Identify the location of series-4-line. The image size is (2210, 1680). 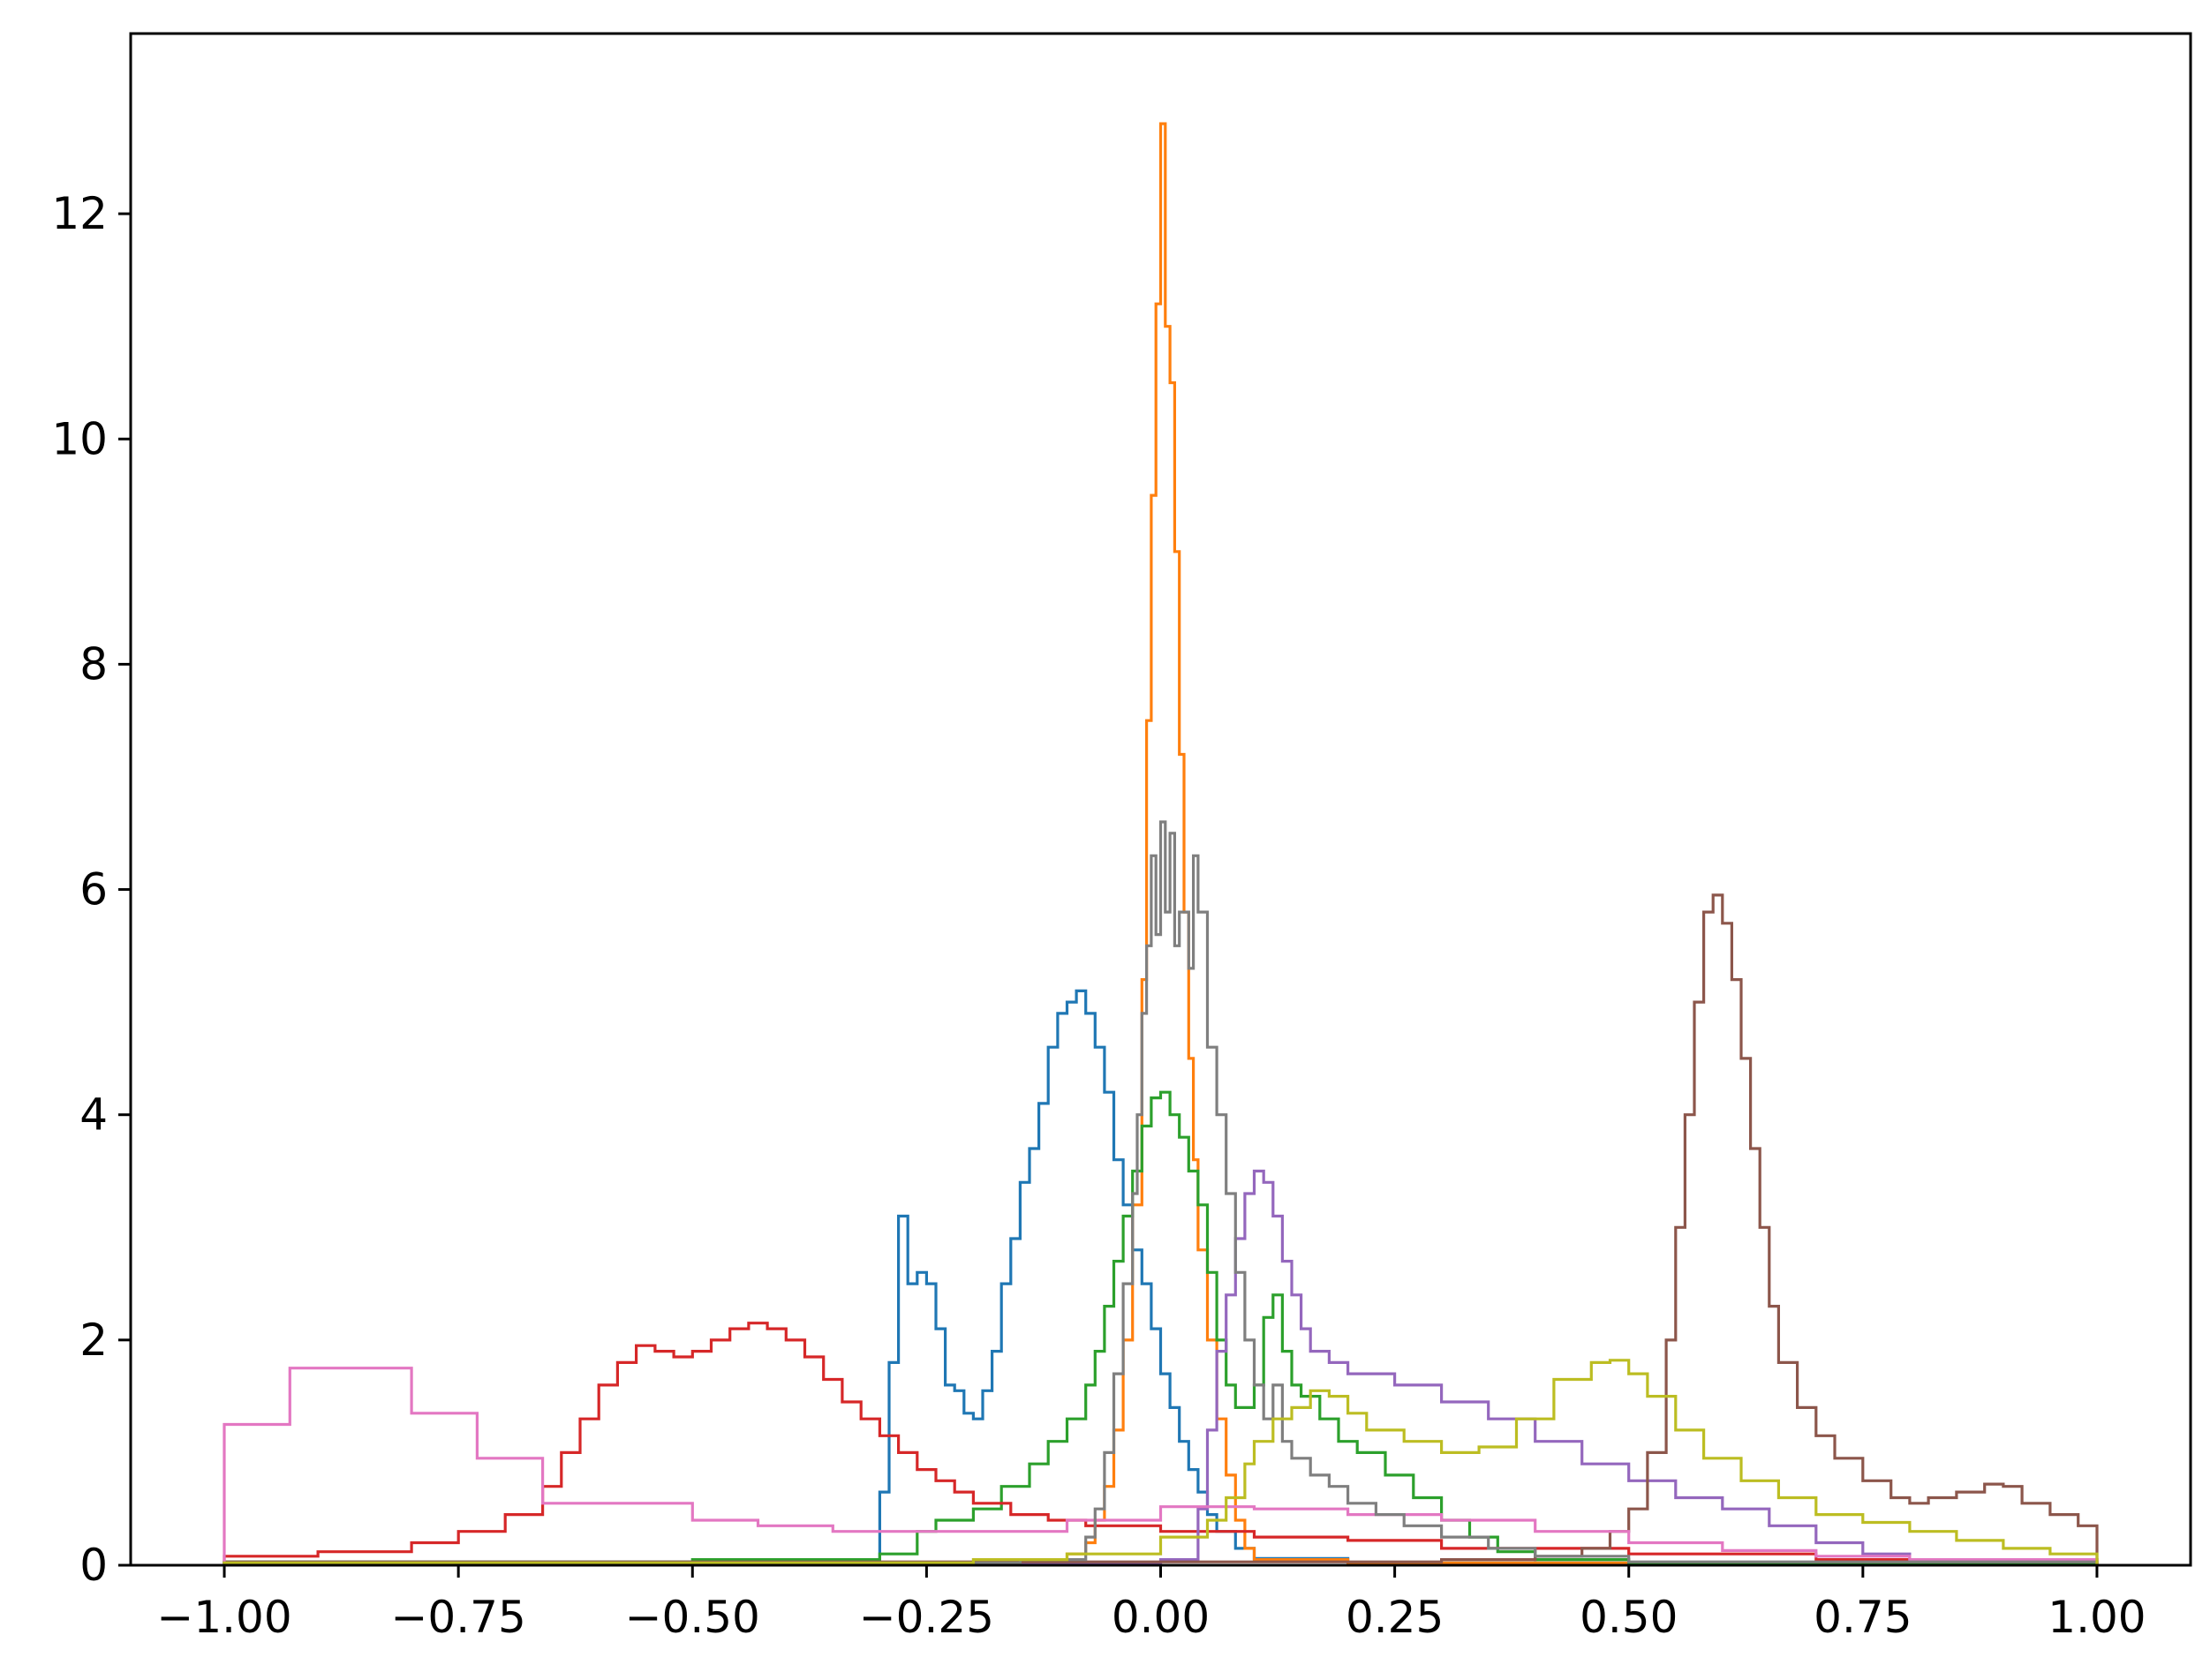
(1161, 1443).